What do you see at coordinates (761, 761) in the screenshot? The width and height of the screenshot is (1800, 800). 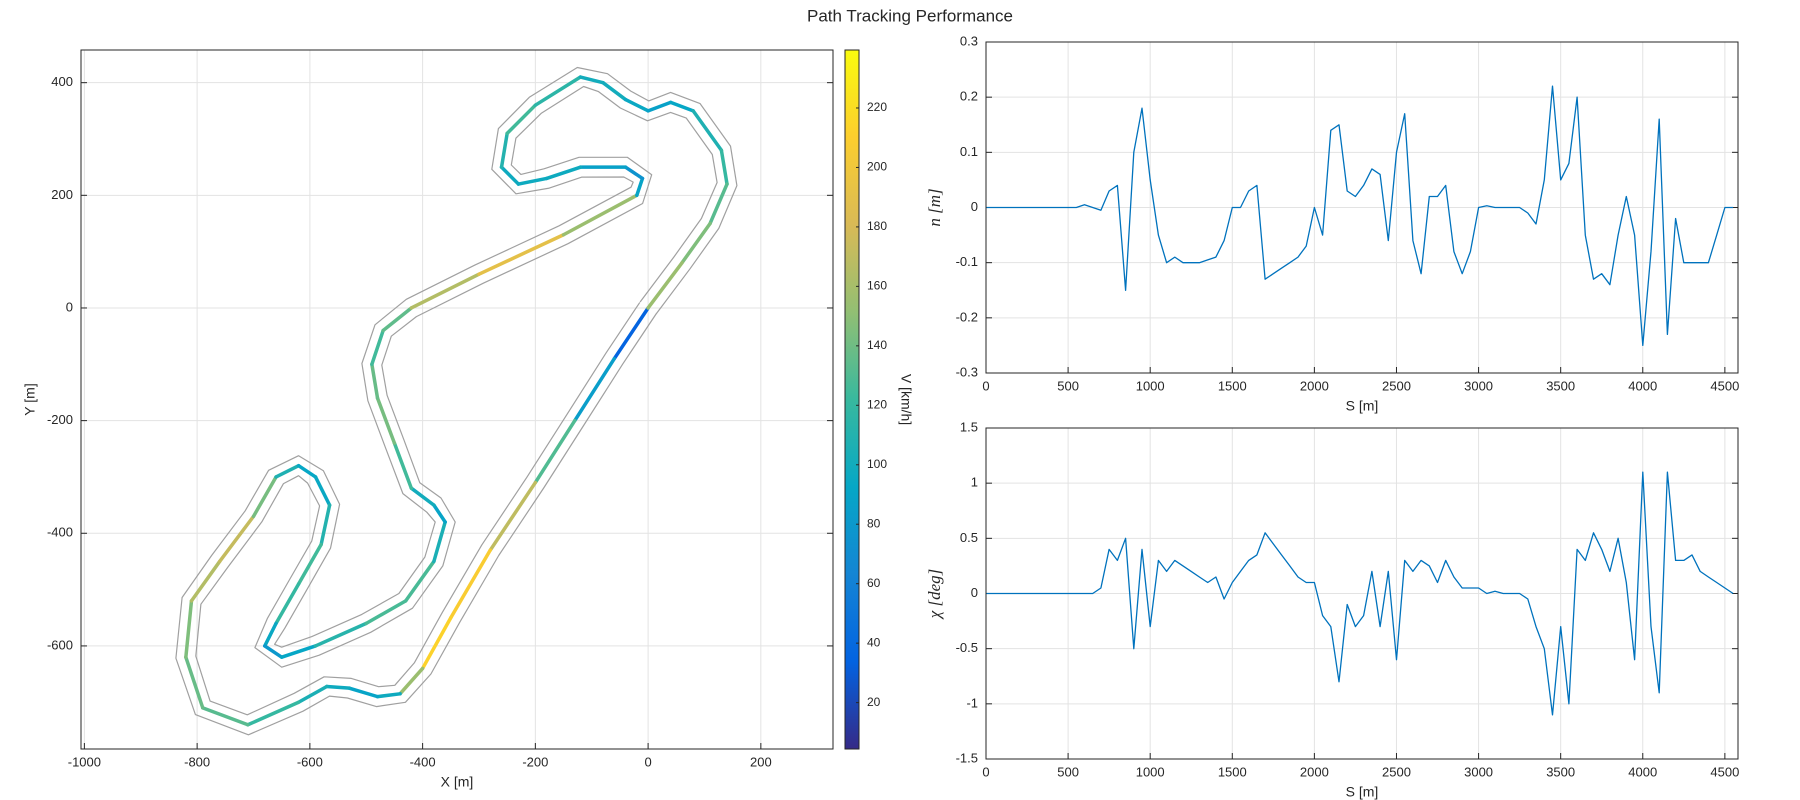 I see `x-tick-label: 200` at bounding box center [761, 761].